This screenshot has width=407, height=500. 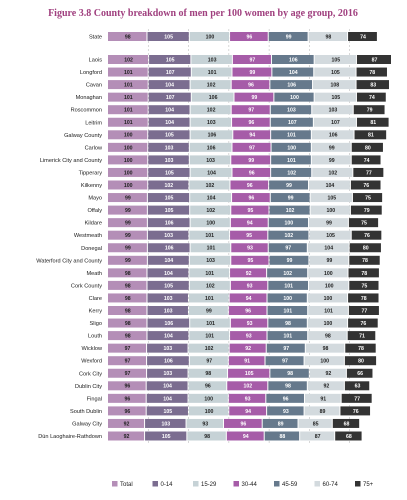 What do you see at coordinates (232, 336) in the screenshot?
I see `bar-row-louth: Louth 98 104 101 93 101 98 71` at bounding box center [232, 336].